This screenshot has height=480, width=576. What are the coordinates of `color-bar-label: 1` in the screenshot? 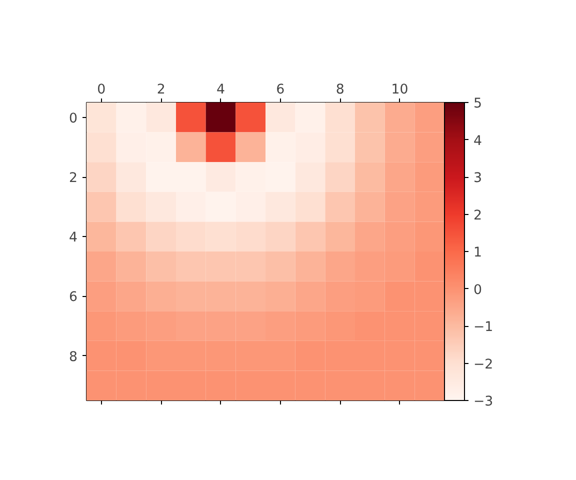 It's located at (478, 253).